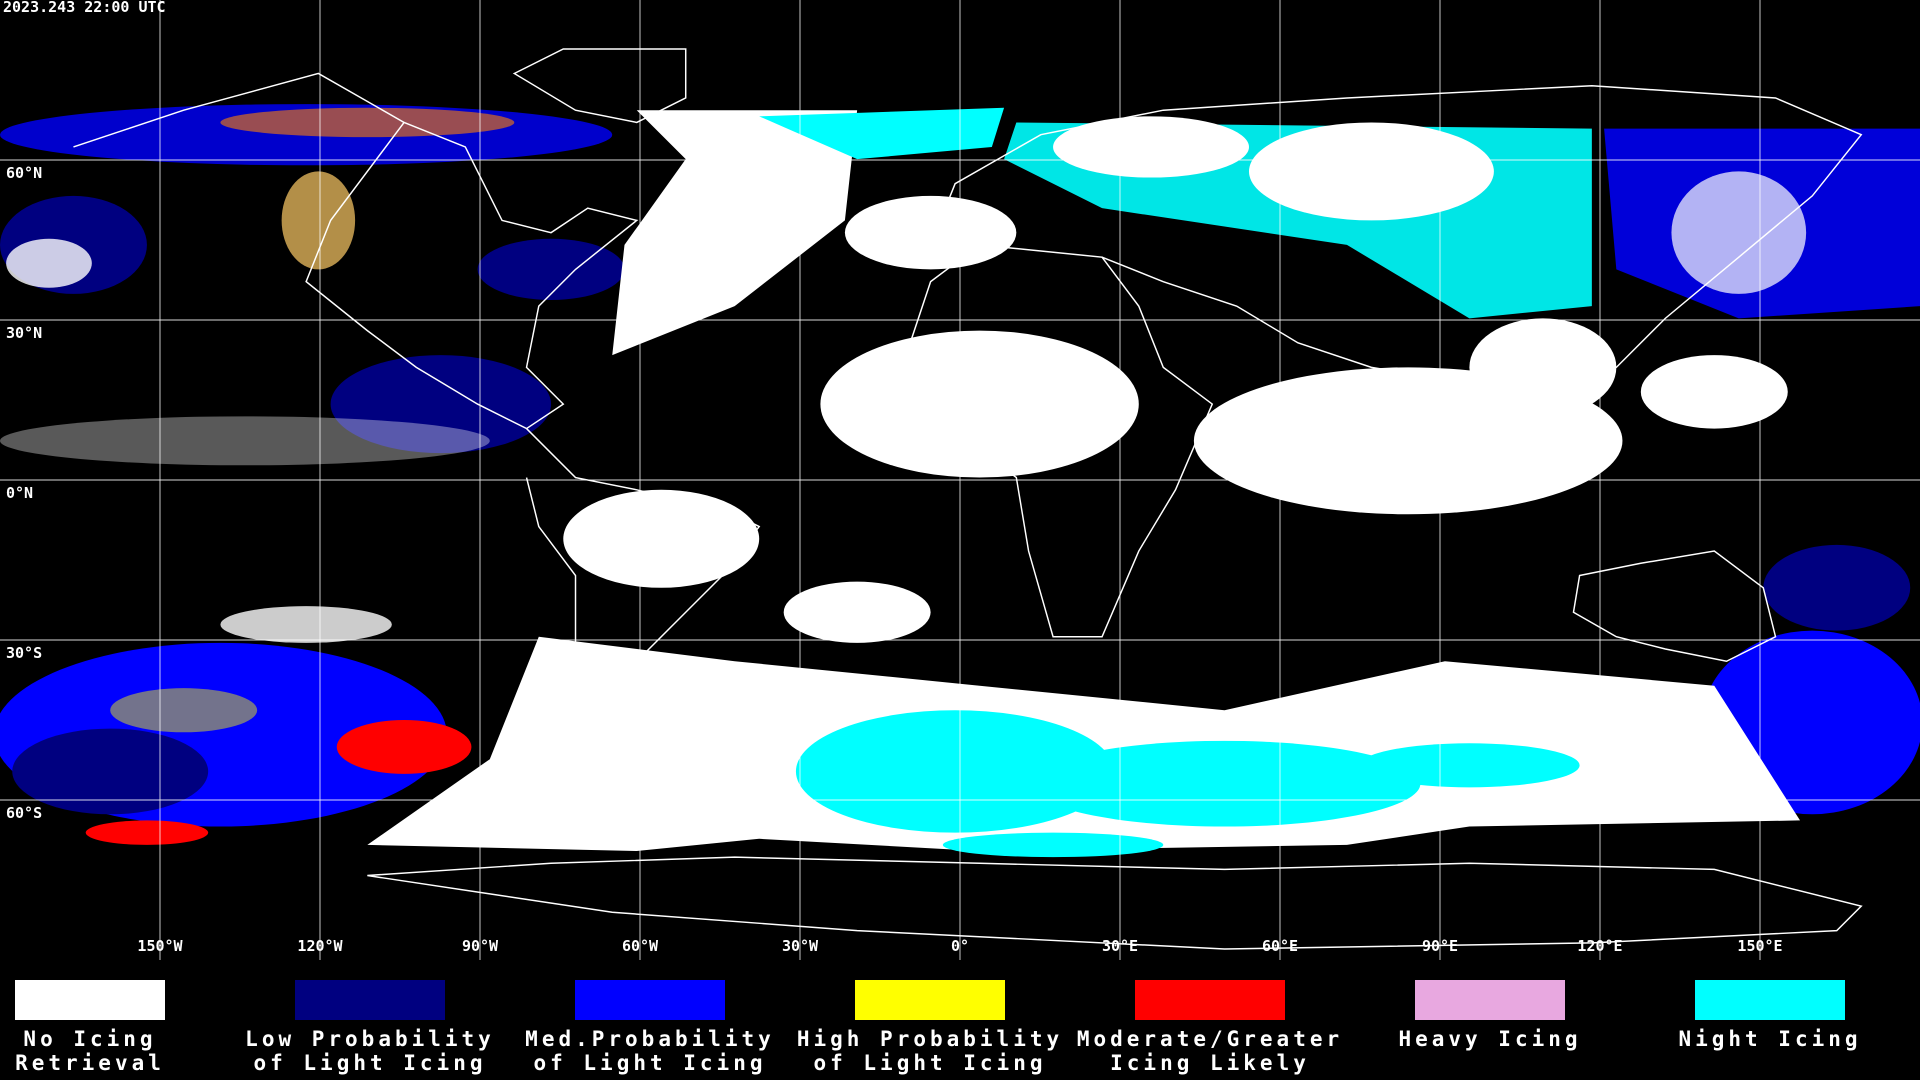 This screenshot has width=1920, height=1080. I want to click on legend-label: Low Probability, so click(370, 1039).